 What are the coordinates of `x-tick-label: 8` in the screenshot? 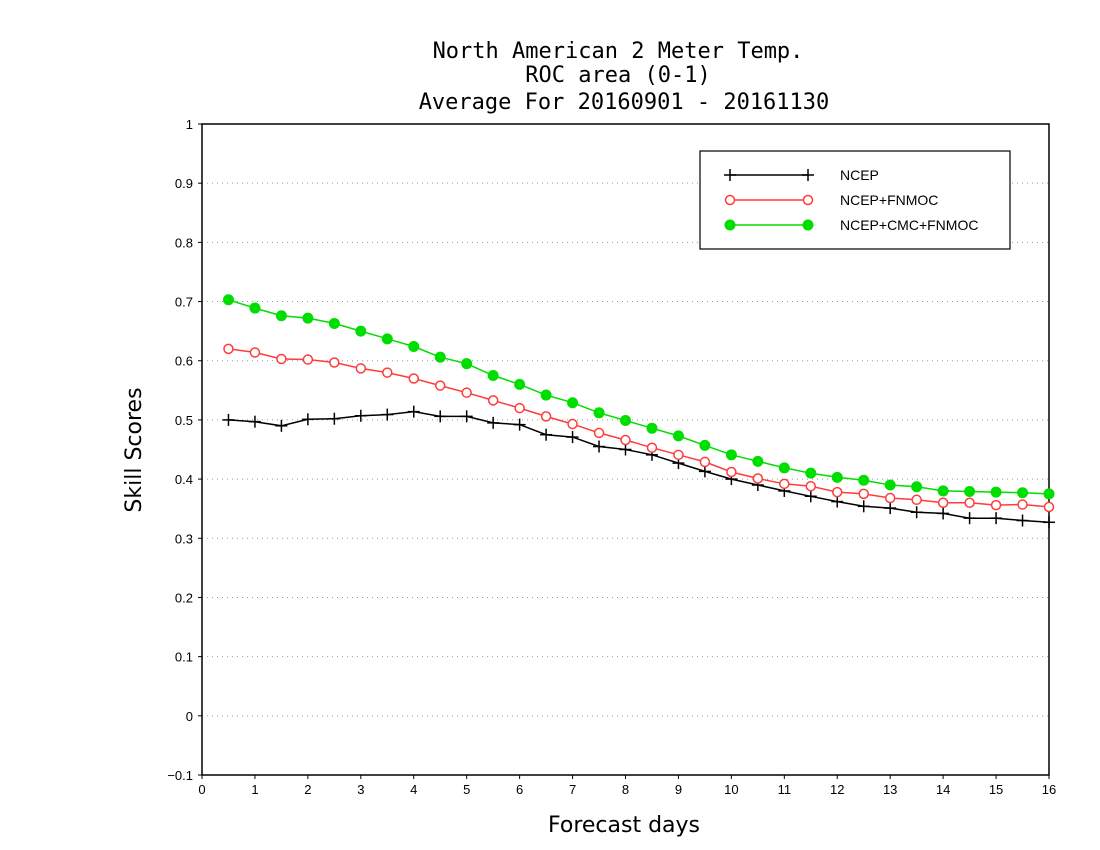 It's located at (625, 789).